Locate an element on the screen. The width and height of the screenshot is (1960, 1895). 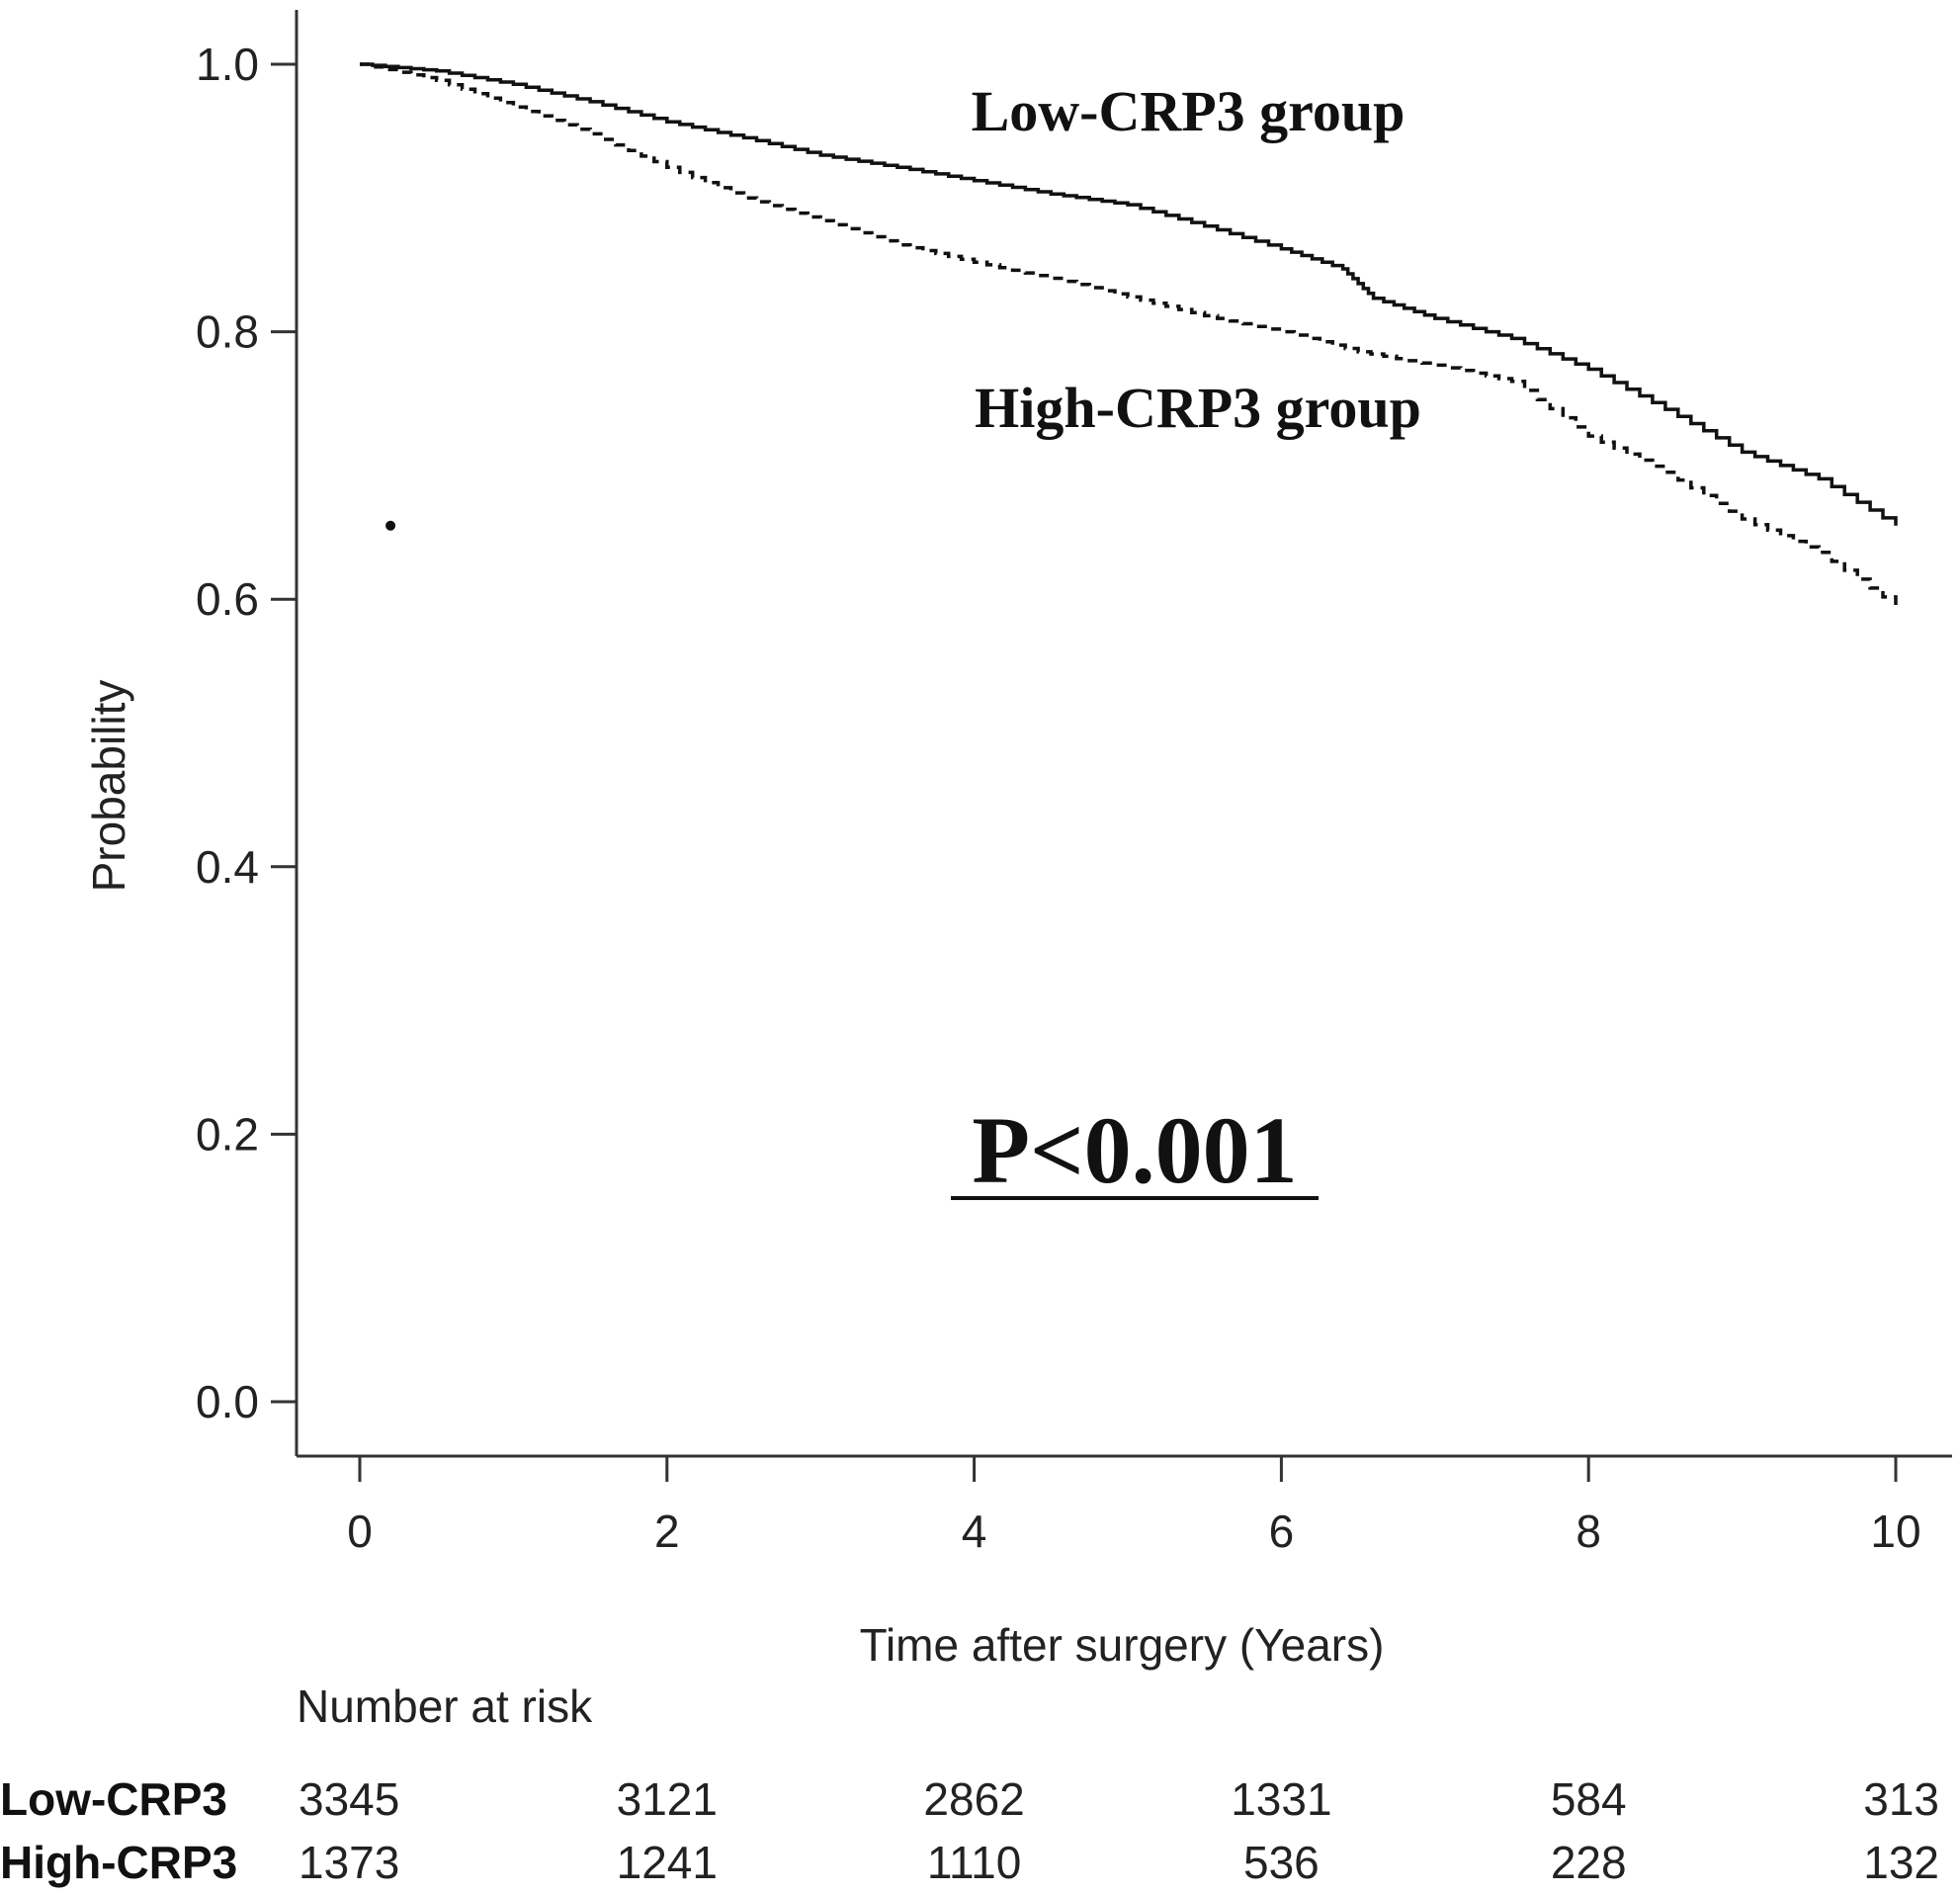
risk-value: 3345 is located at coordinates (349, 1799).